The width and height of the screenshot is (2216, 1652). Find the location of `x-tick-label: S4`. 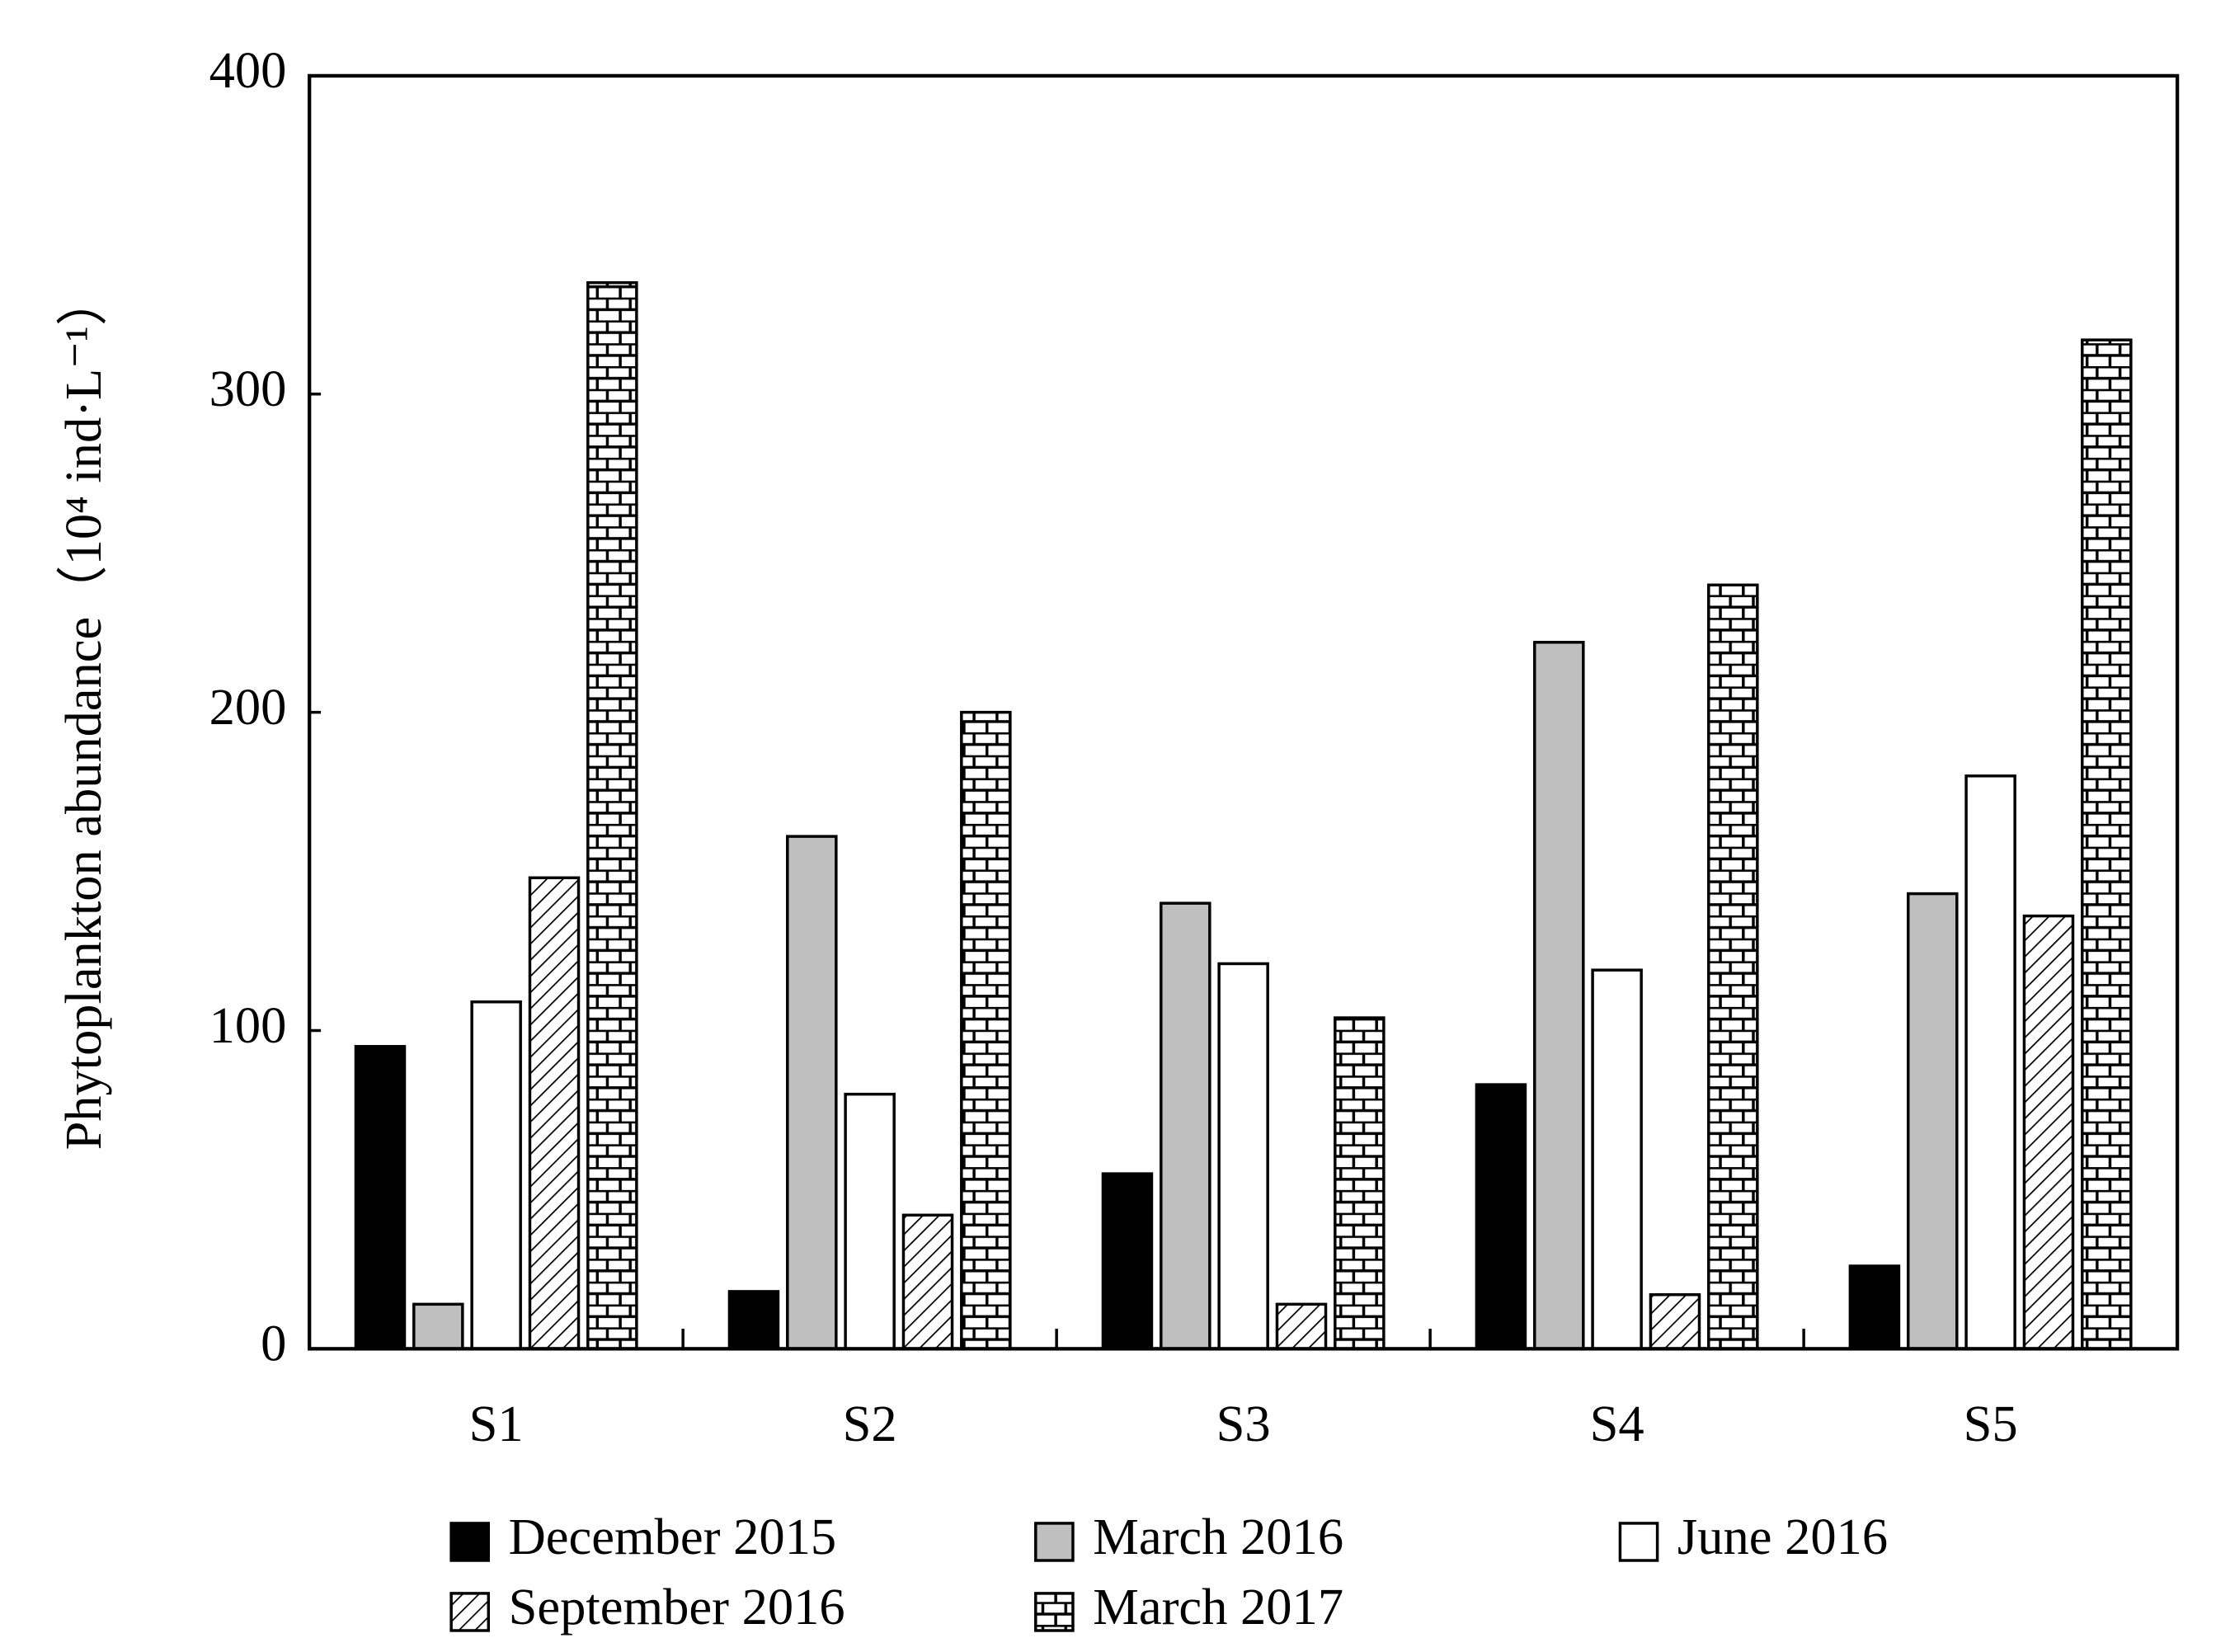

x-tick-label: S4 is located at coordinates (1617, 1423).